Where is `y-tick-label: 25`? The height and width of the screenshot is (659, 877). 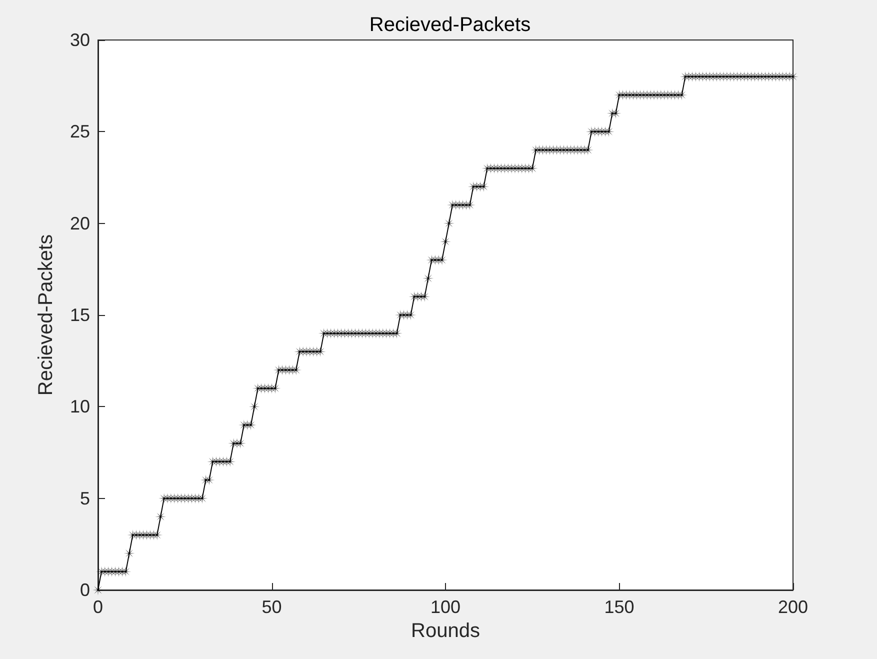
y-tick-label: 25 is located at coordinates (80, 132).